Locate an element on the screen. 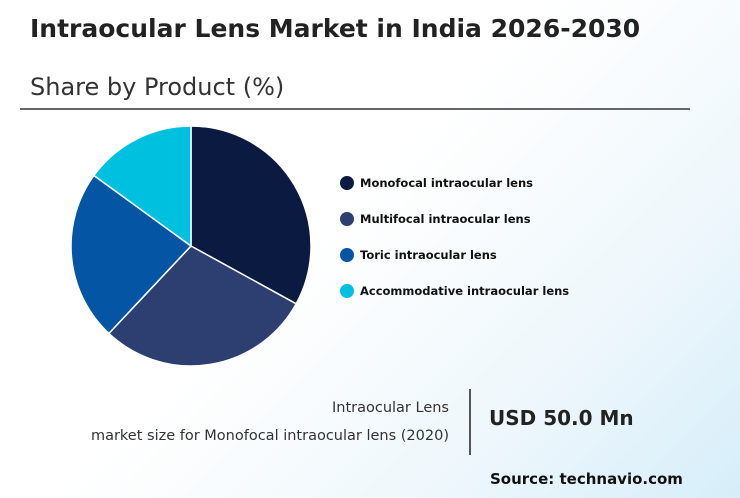  legend-item: Accommodative intraocular lens is located at coordinates (454, 291).